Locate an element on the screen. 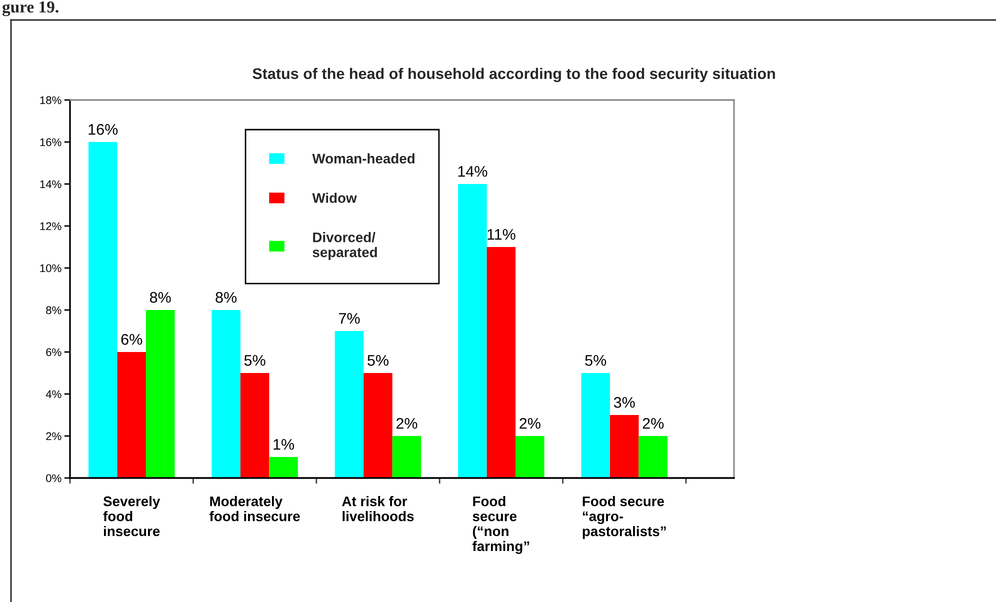  x-tick-label: Food secure (“non farming” is located at coordinates (501, 525).